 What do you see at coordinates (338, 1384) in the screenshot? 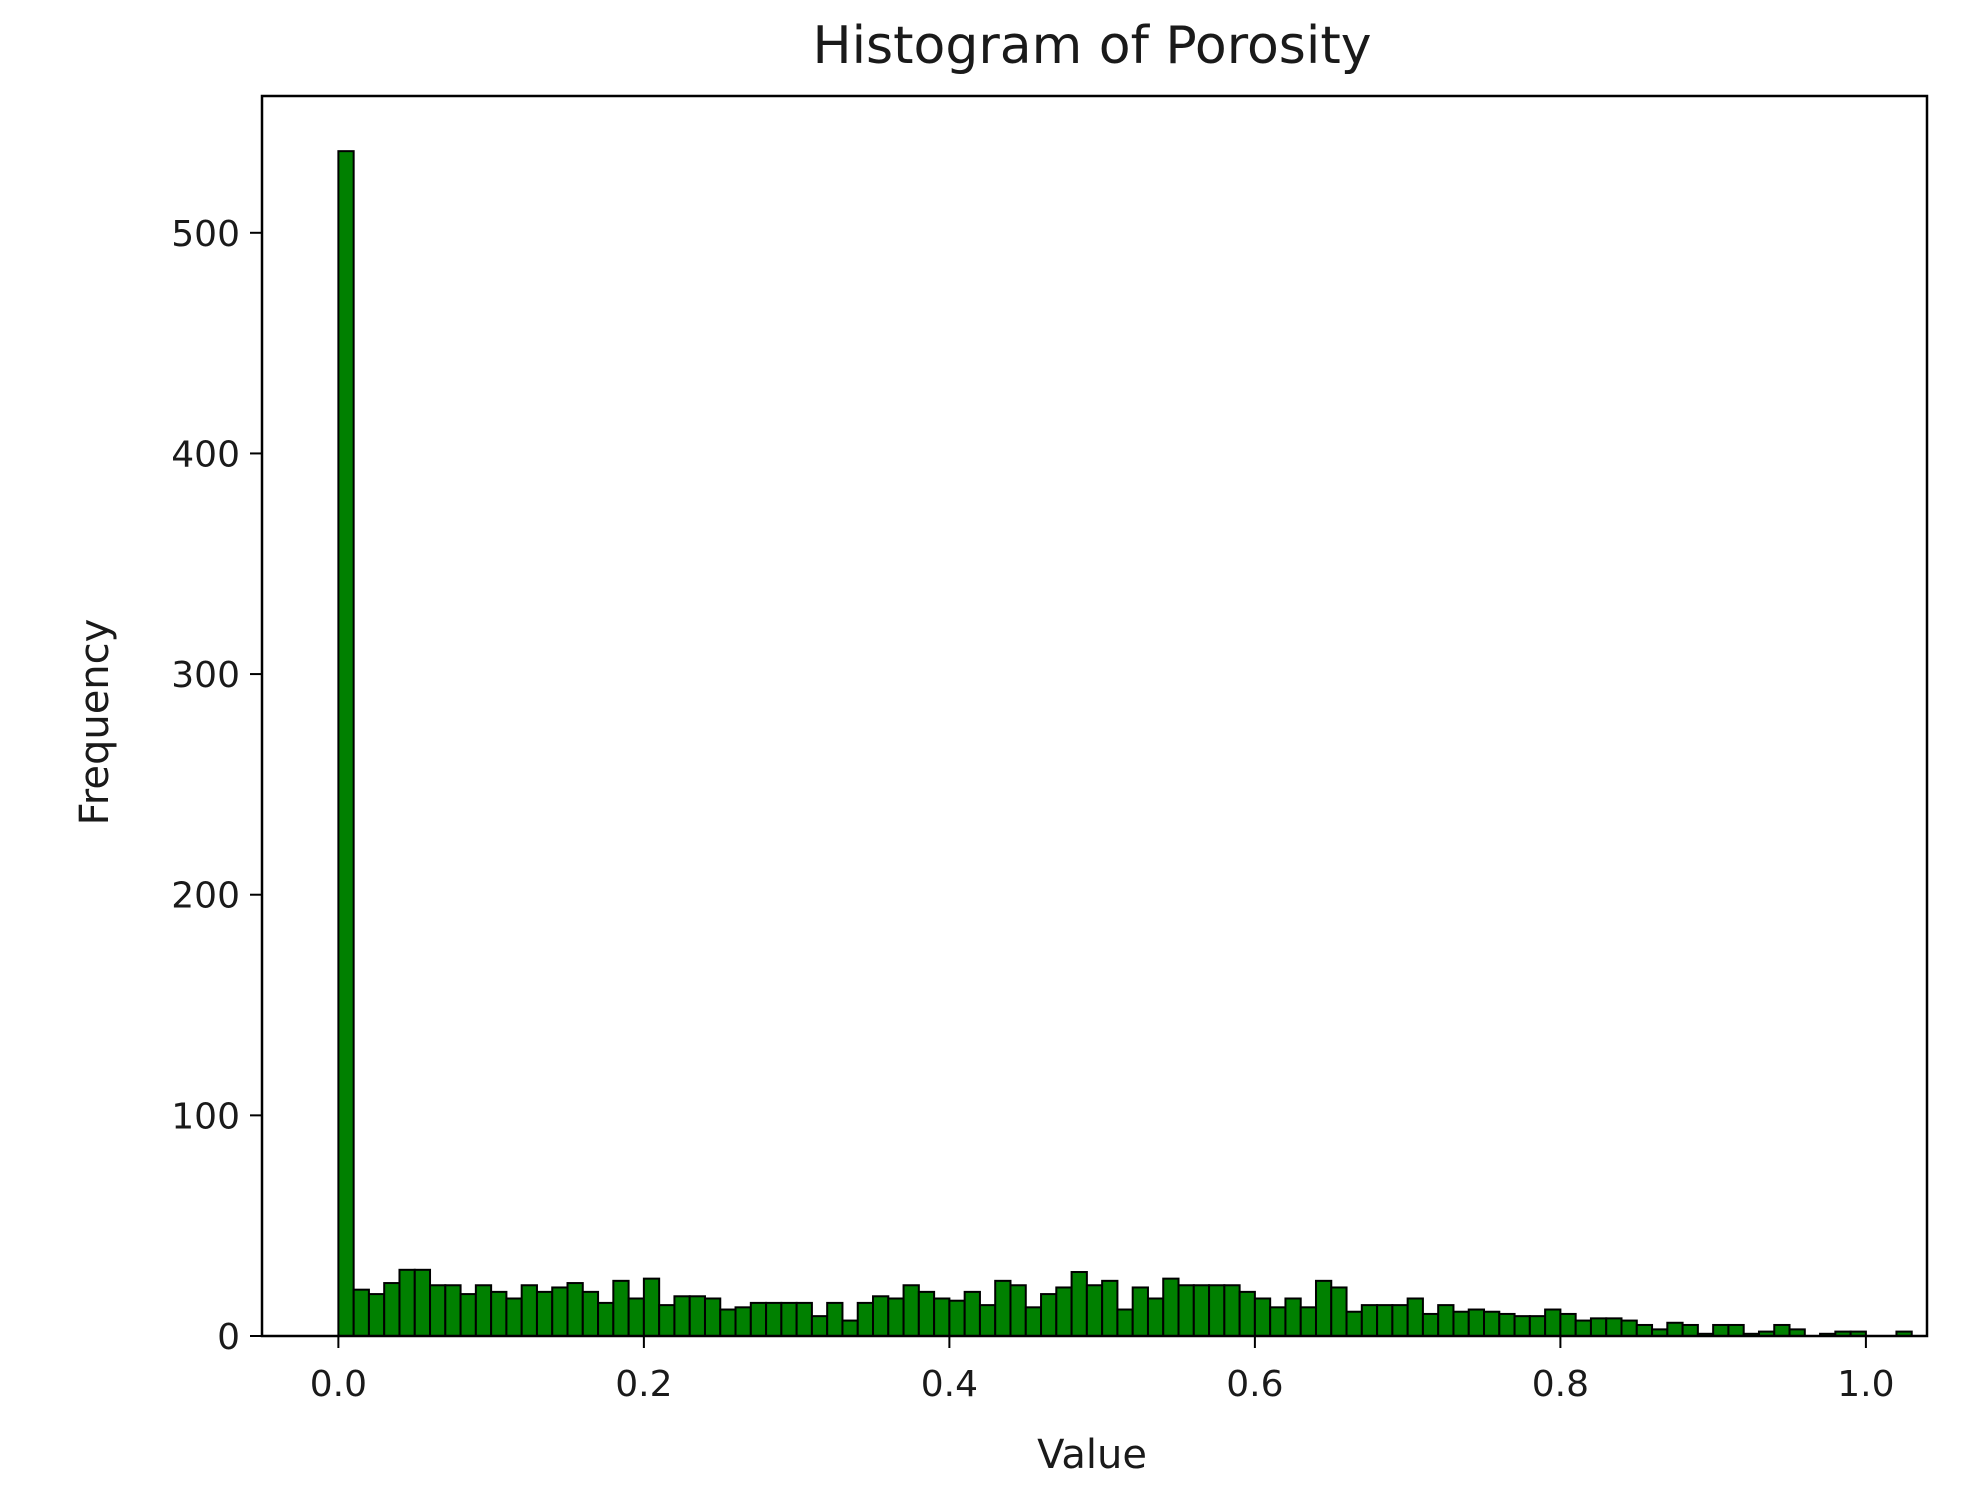
I see `x-tick-label: 0.0` at bounding box center [338, 1384].